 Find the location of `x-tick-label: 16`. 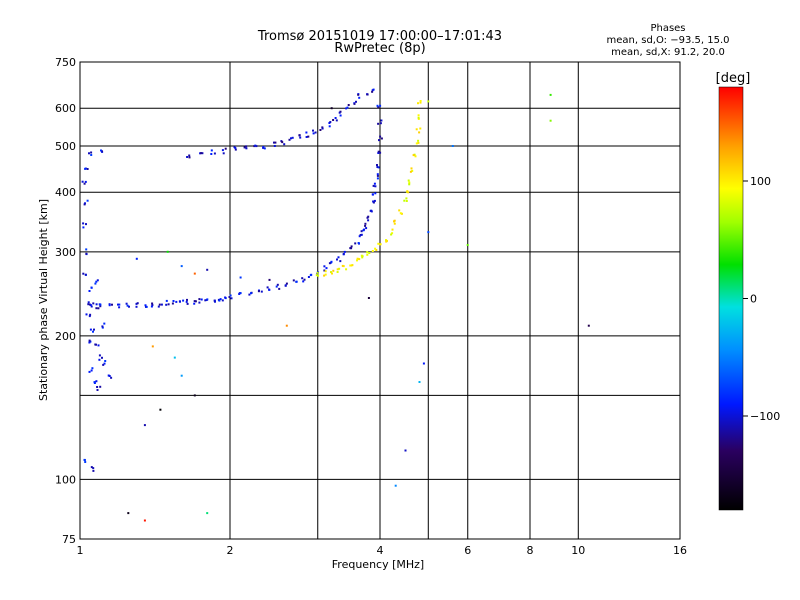

x-tick-label: 16 is located at coordinates (680, 550).